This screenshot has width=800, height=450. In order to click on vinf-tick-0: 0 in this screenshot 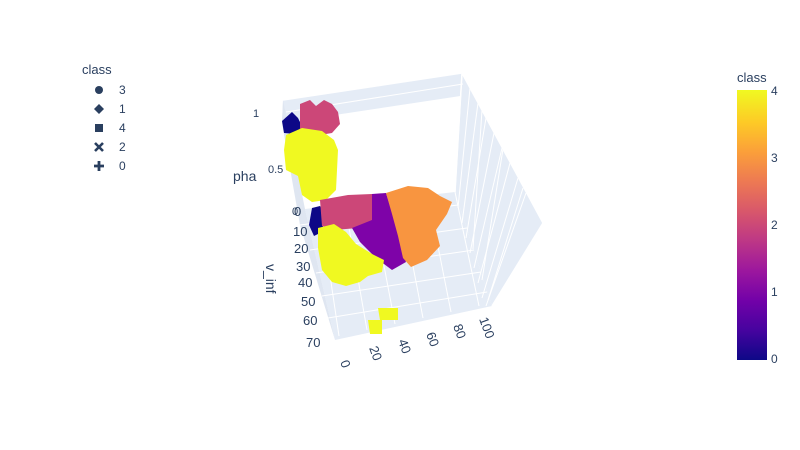, I will do `click(297, 211)`.